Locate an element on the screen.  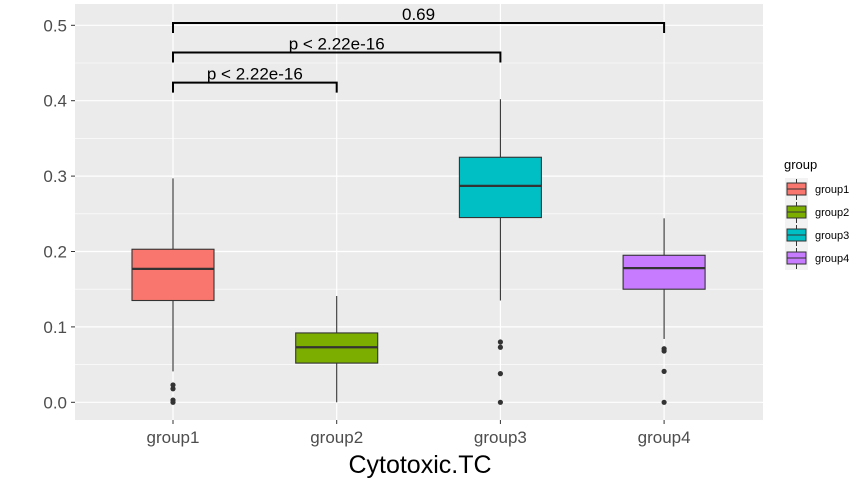
box-group4 is located at coordinates (664, 311).